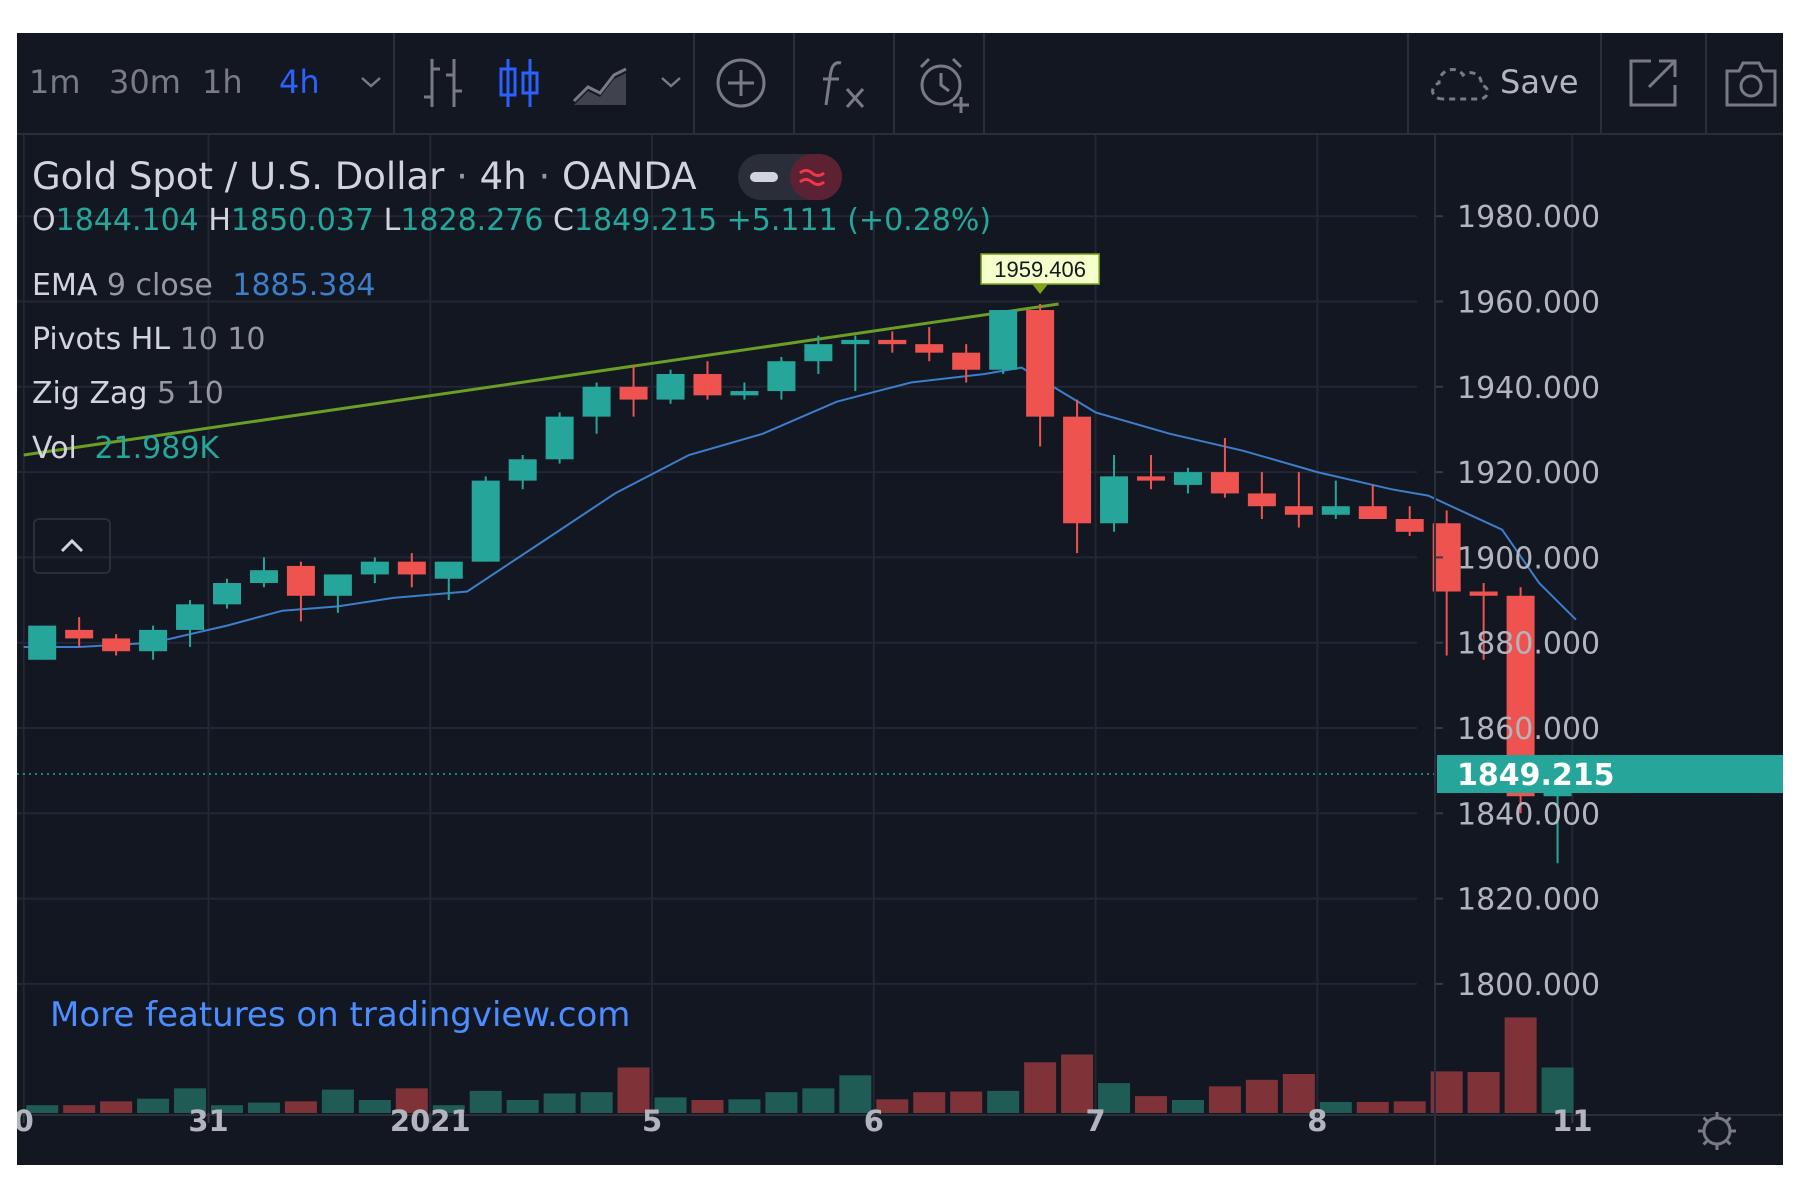  I want to click on symbol-exchange: OANDA, so click(629, 176).